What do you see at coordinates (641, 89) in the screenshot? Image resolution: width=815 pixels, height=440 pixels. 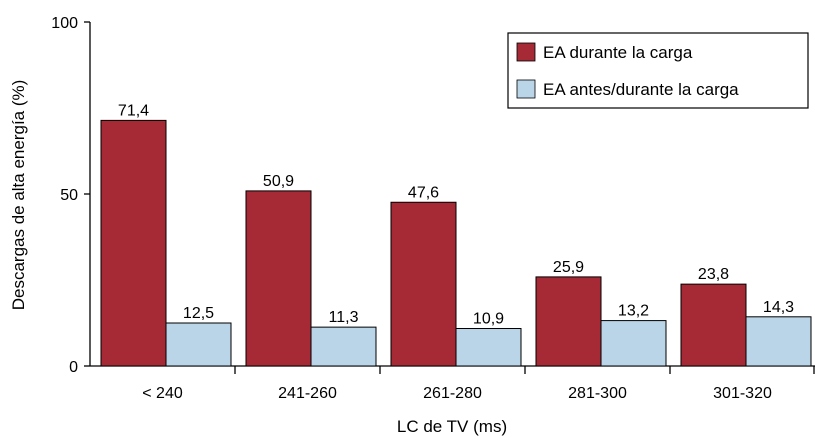 I see `legend-label-series-2: EA antes/durante la carga` at bounding box center [641, 89].